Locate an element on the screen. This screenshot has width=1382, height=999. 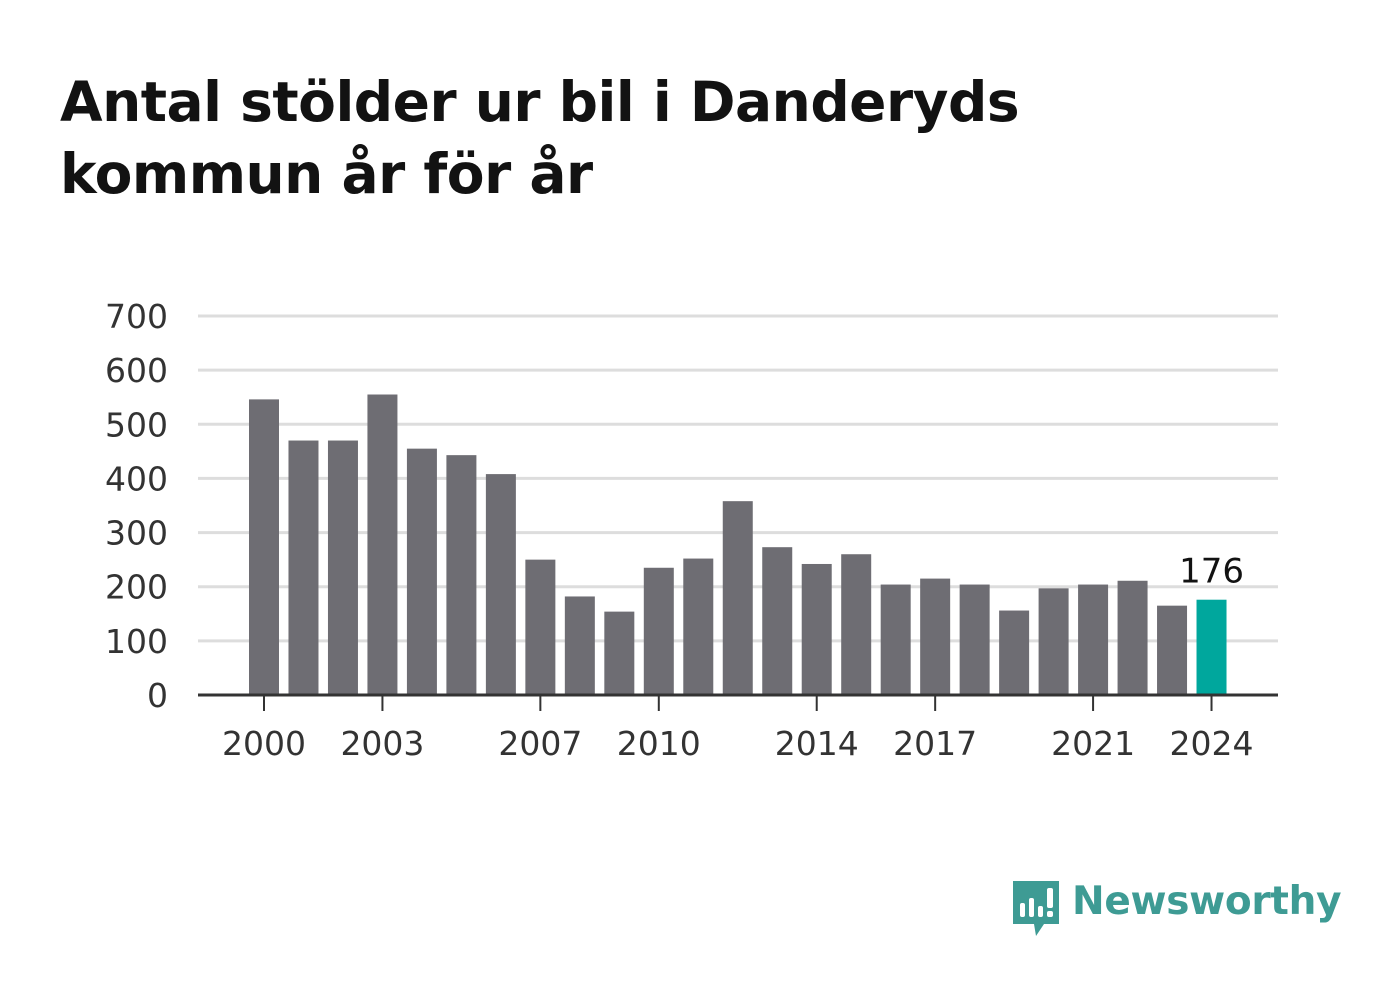
y-tick-label: 0 is located at coordinates (157, 695).